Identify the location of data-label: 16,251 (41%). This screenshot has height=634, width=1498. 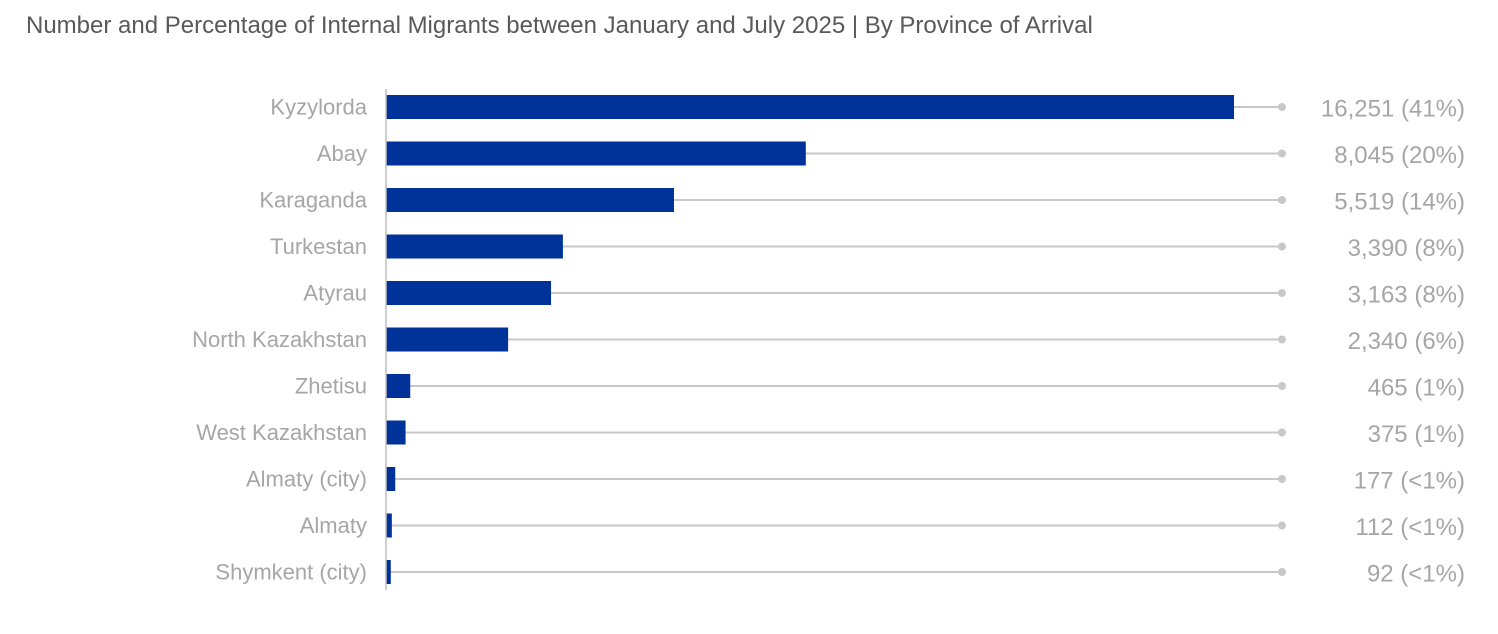
(1393, 109).